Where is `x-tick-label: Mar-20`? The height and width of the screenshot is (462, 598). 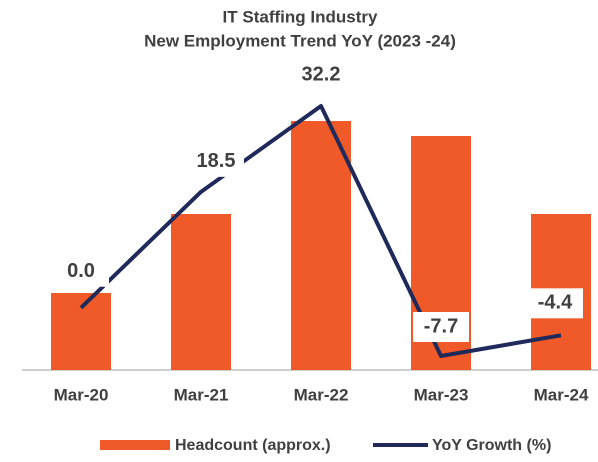 x-tick-label: Mar-20 is located at coordinates (81, 394).